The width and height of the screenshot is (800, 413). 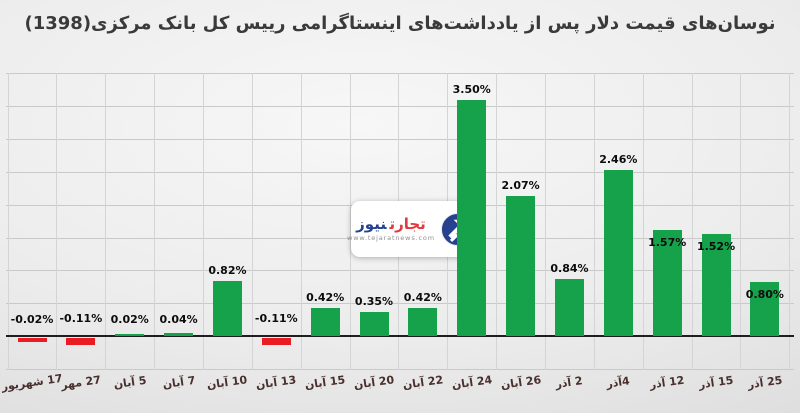 I want to click on bar-value-label: -0.02%, so click(x=32, y=319).